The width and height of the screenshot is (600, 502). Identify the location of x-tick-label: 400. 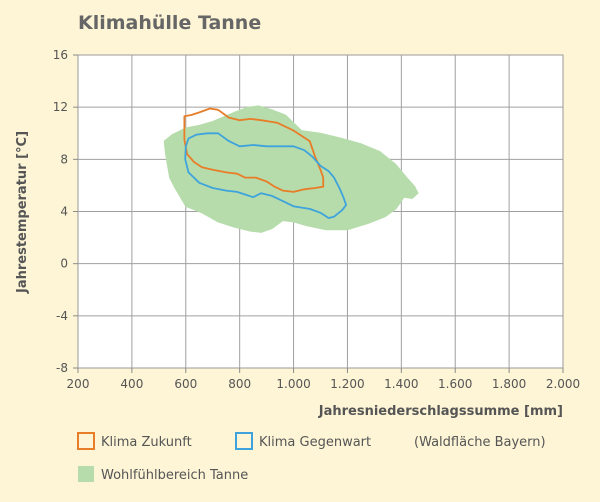
(131, 384).